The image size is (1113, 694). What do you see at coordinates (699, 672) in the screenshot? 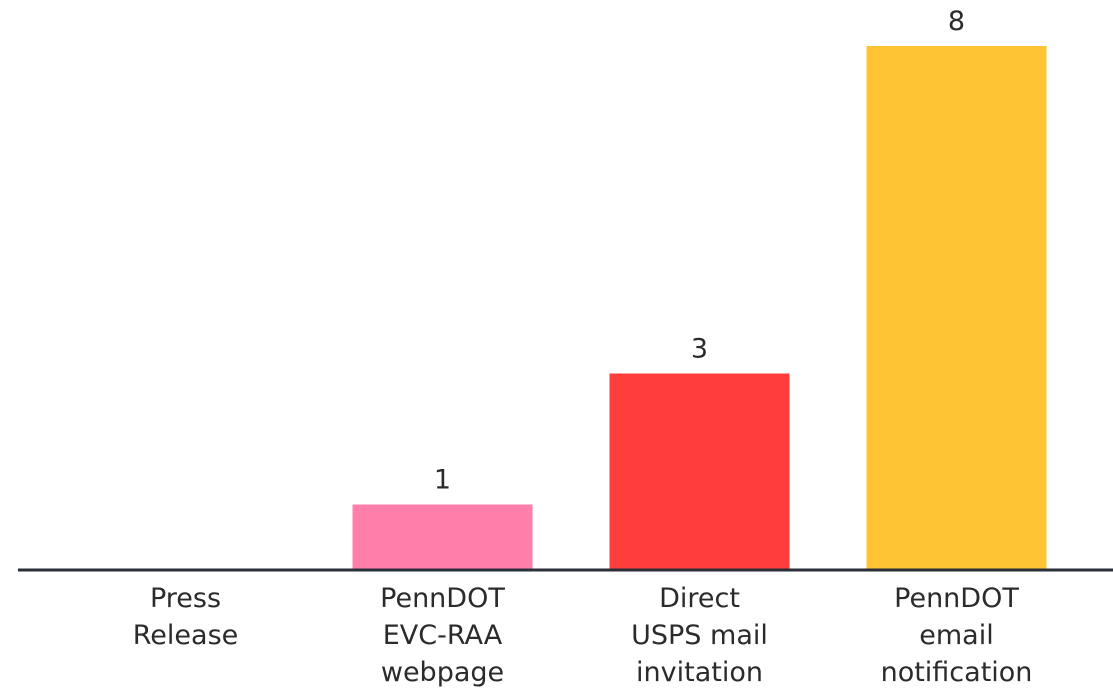
I see `x-tick-label: invitation` at bounding box center [699, 672].